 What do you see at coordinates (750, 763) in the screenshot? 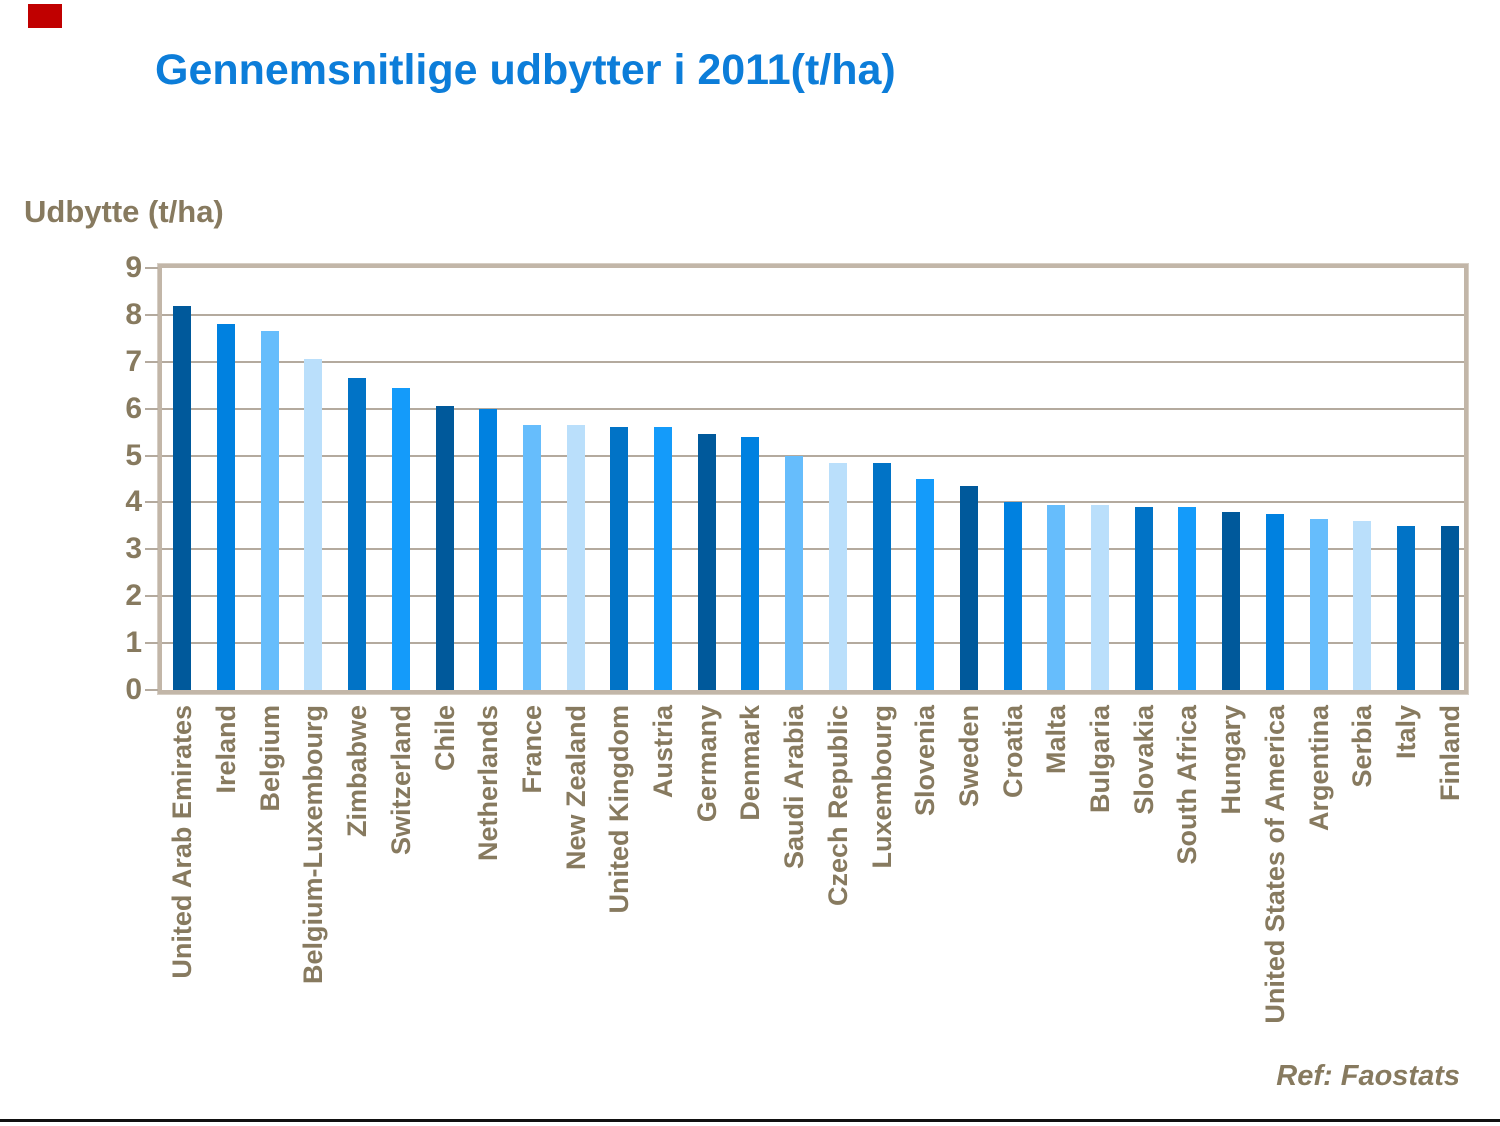
I see `x-tick-label: Denmark` at bounding box center [750, 763].